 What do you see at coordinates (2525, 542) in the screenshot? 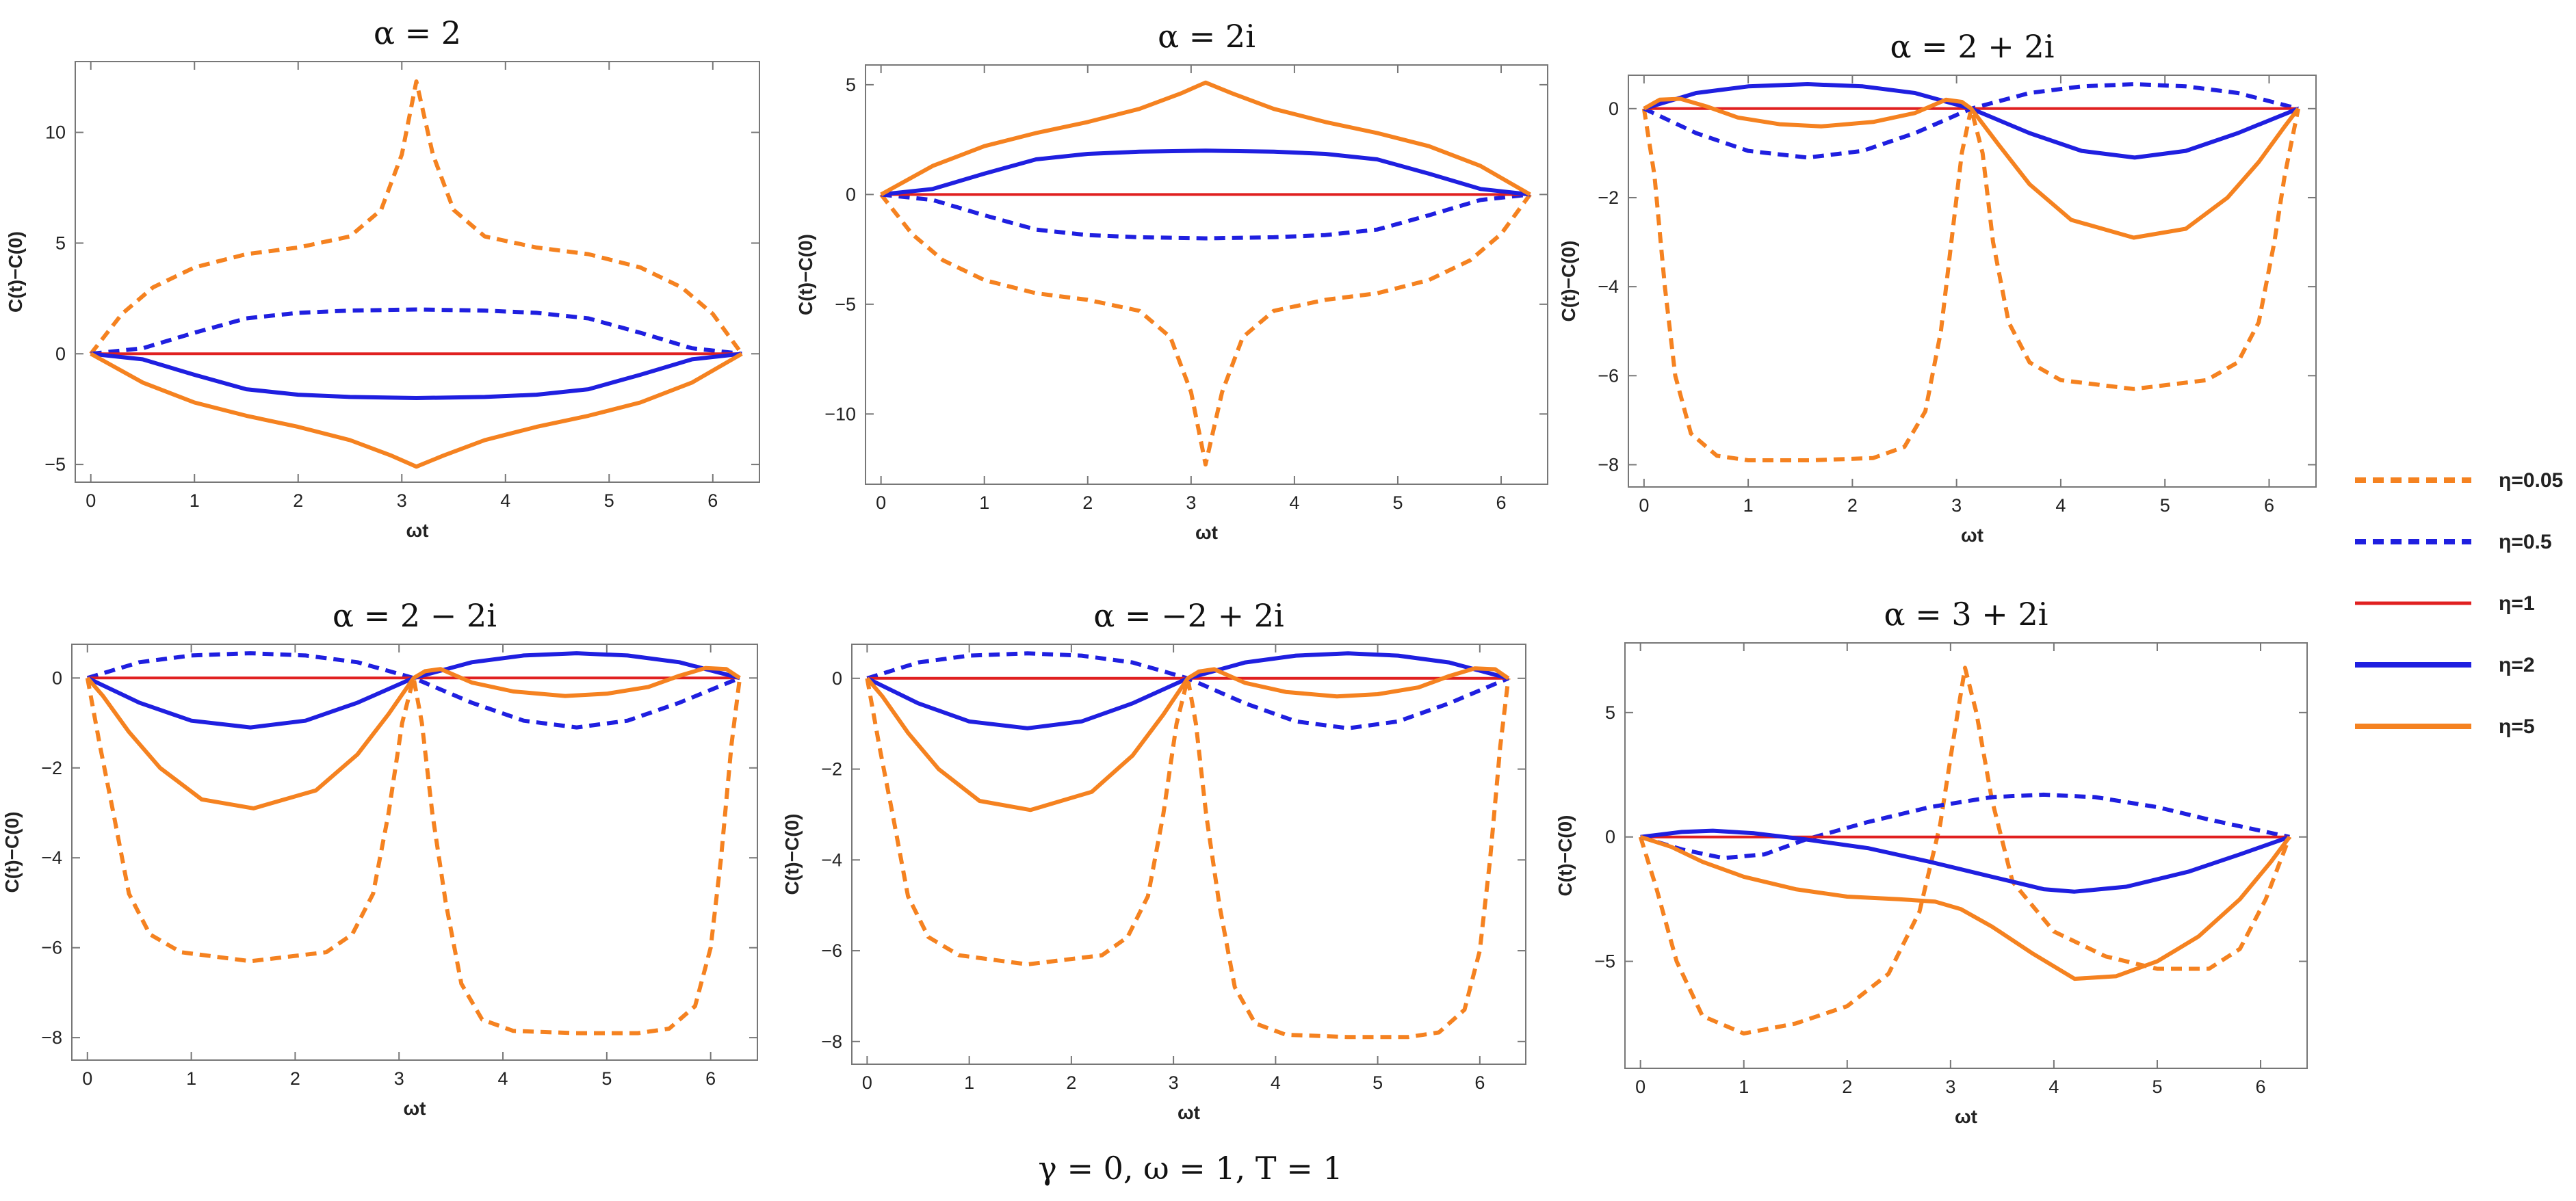
I see `legend-label: η=0.5` at bounding box center [2525, 542].